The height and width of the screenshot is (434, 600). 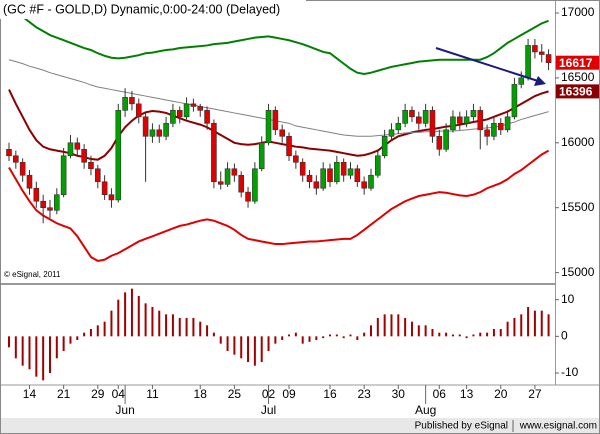 I want to click on footer-bar, so click(x=300, y=426).